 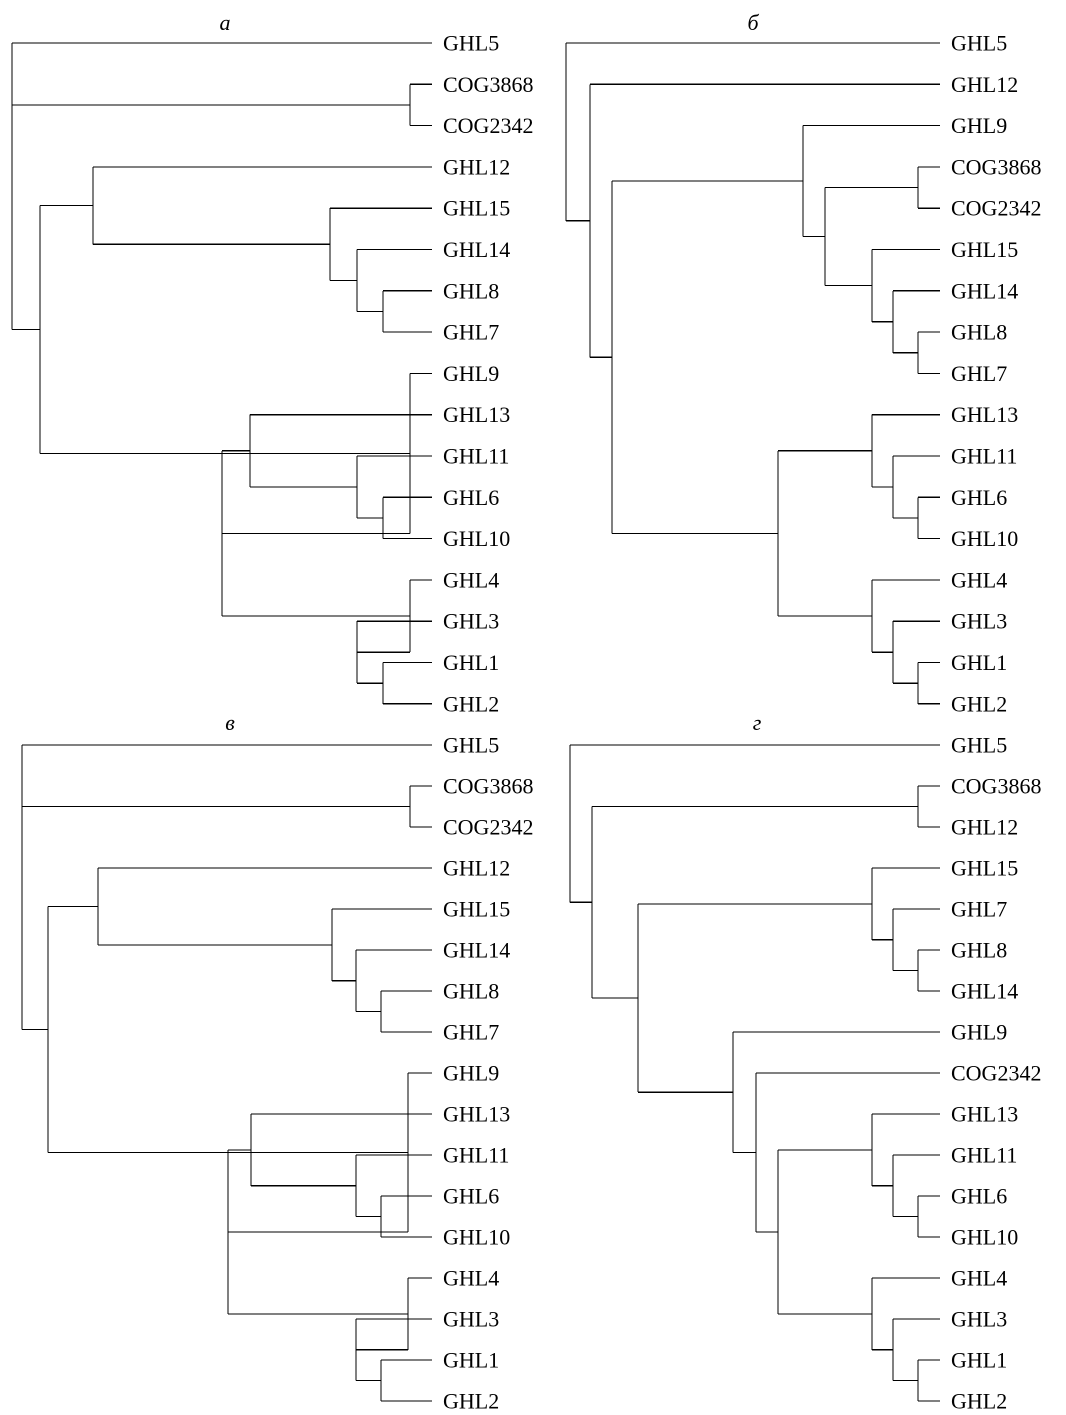 What do you see at coordinates (753, 22) in the screenshot?
I see `panel-label: б` at bounding box center [753, 22].